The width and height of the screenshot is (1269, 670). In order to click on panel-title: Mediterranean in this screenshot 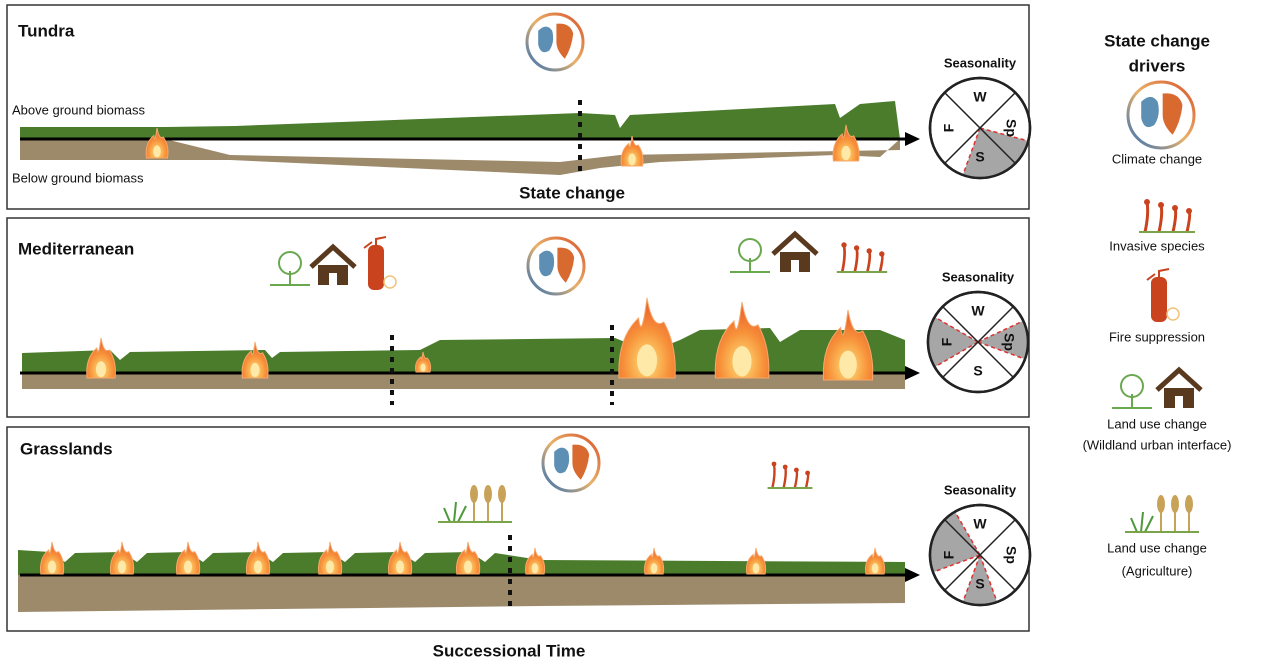, I will do `click(76, 248)`.